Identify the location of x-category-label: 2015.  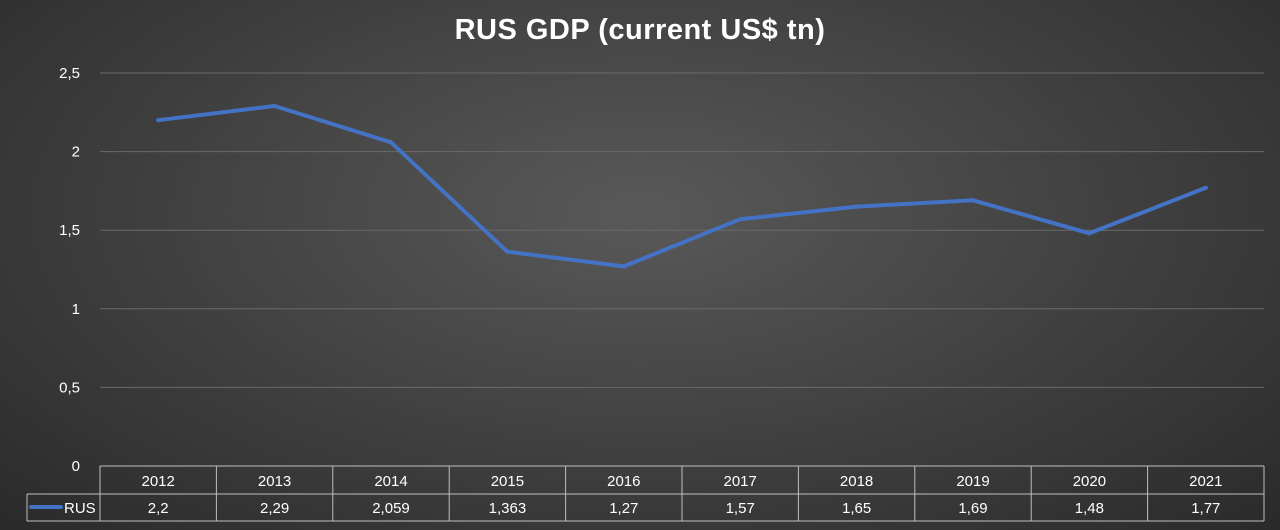
(507, 481).